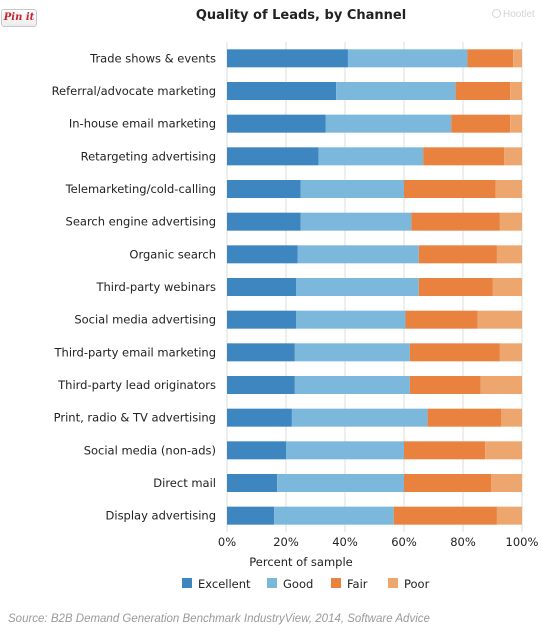  Describe the element at coordinates (136, 385) in the screenshot. I see `category-label: Third-party lead originators` at that location.